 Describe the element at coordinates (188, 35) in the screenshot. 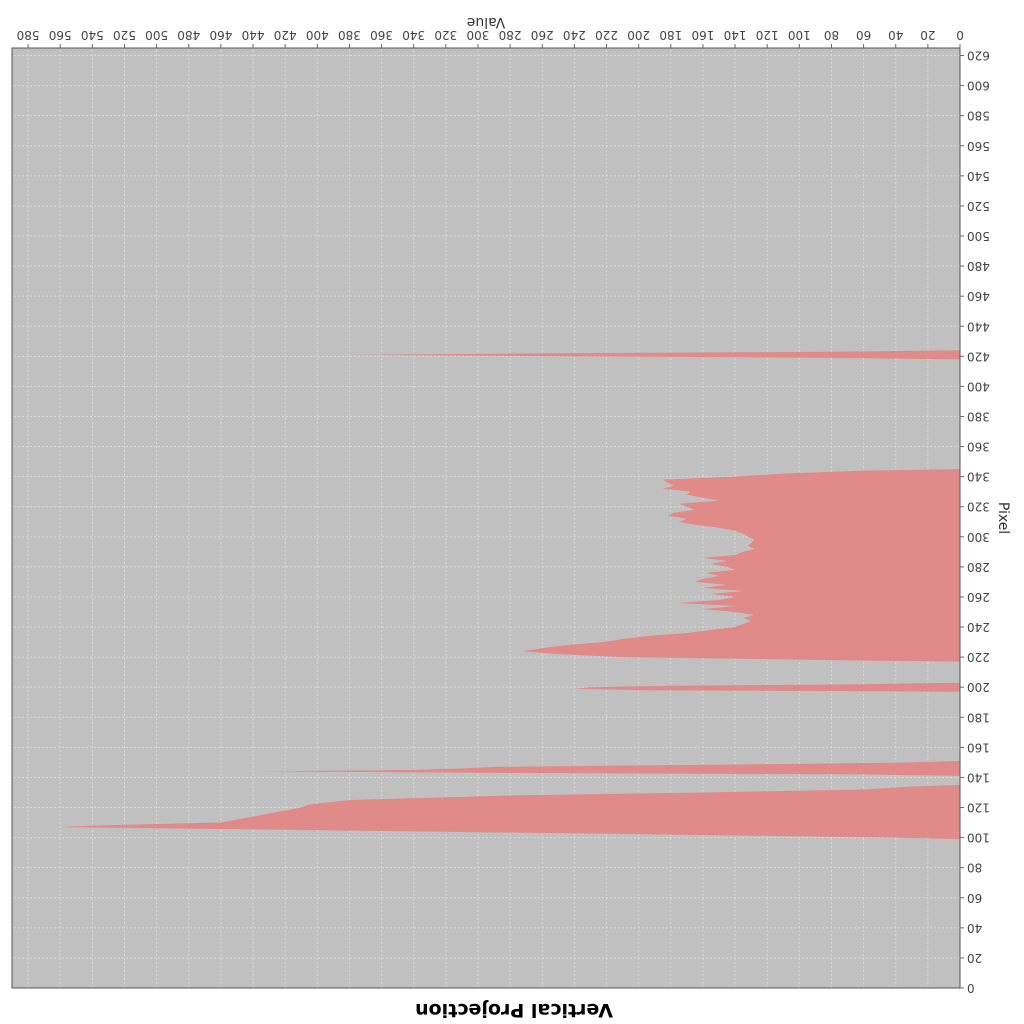

I see `x-tick-label: 480` at that location.